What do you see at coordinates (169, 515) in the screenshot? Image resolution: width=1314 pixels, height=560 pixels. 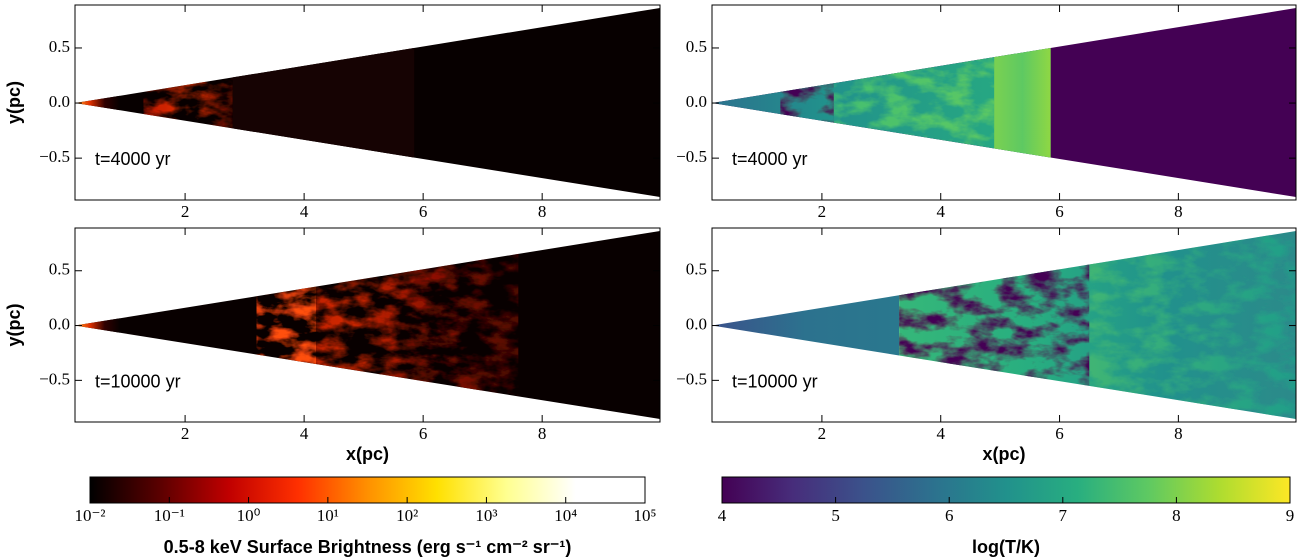 I see `colorbar-tick-label: 10⁻¹` at bounding box center [169, 515].